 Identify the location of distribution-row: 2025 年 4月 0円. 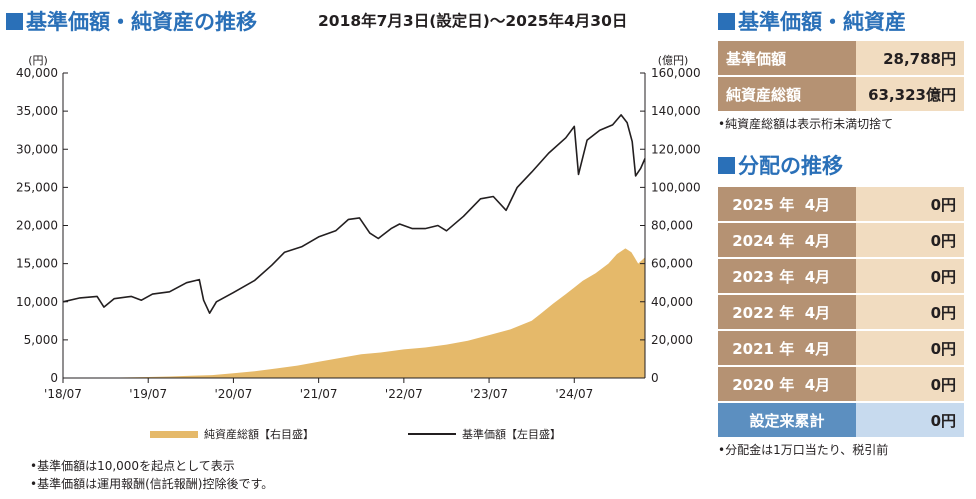
(841, 205).